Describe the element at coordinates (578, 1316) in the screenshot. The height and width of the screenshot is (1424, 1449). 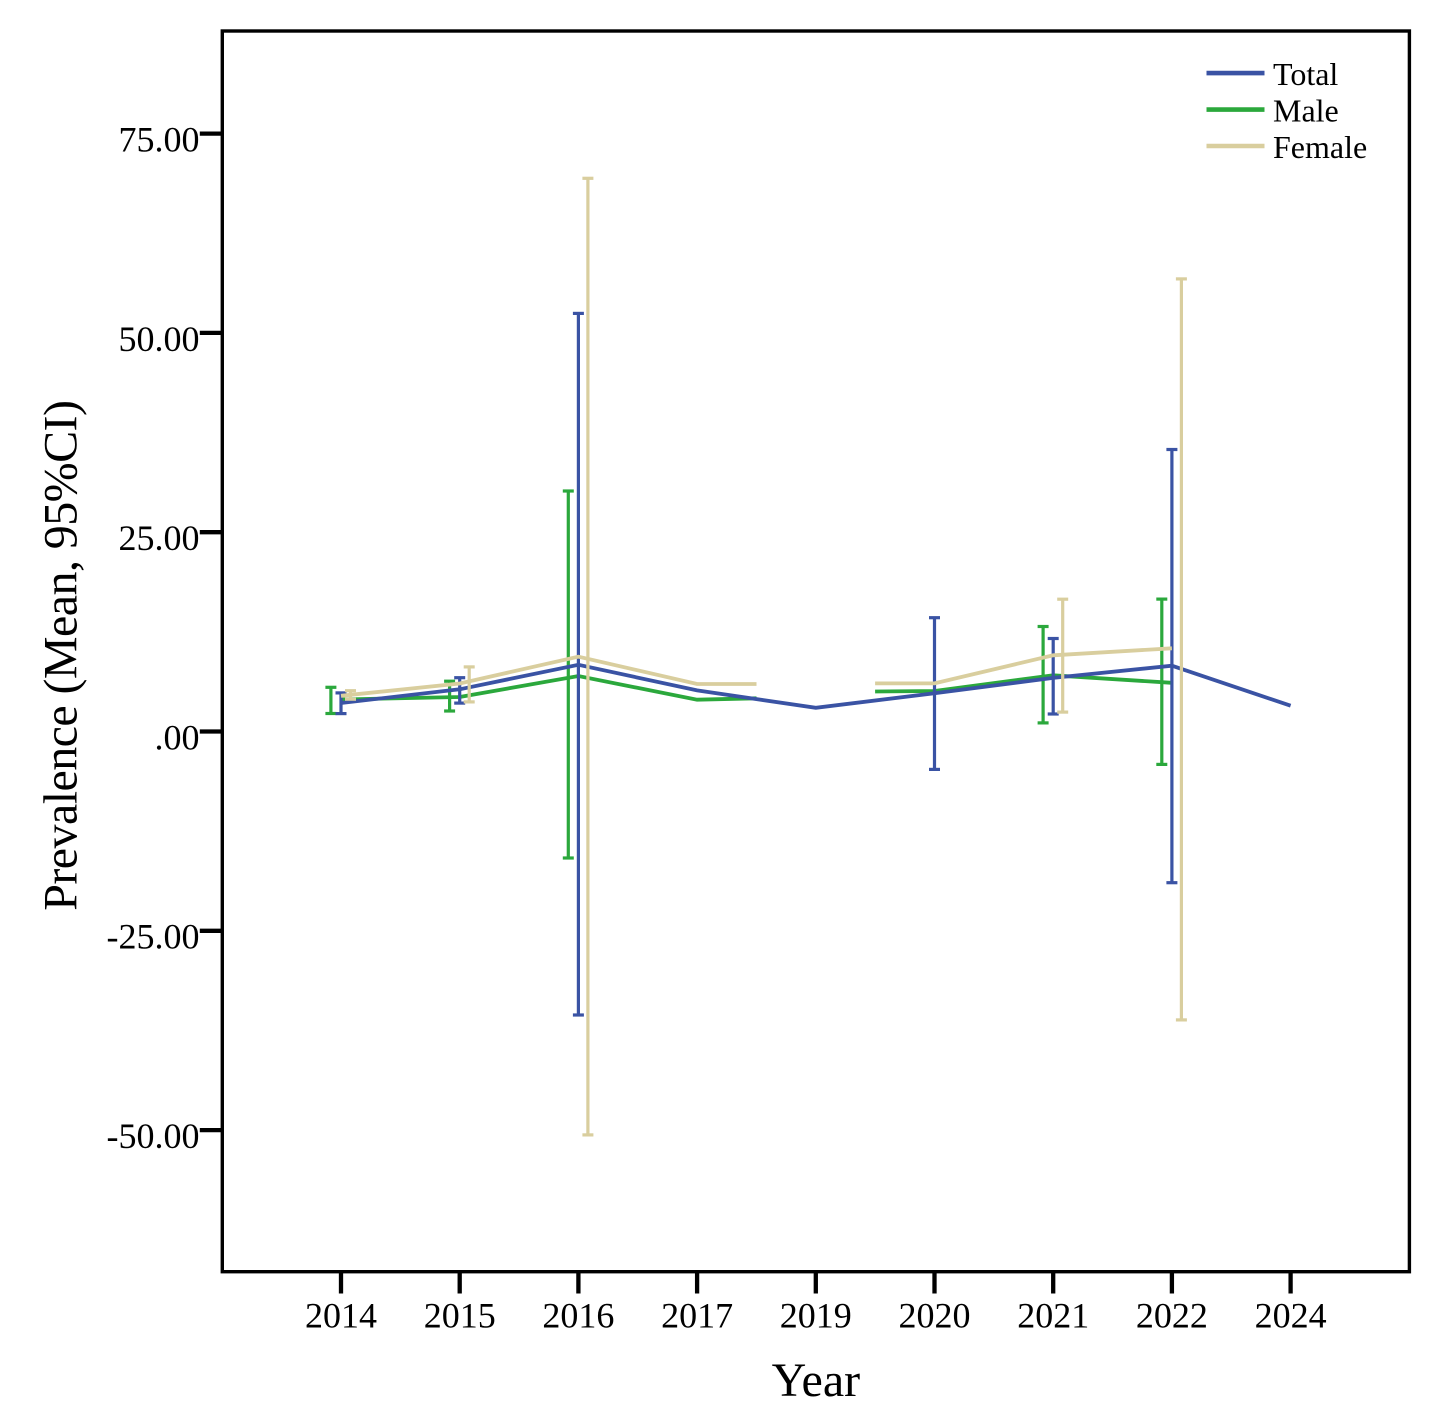
I see `svg-text: 2016` at that location.